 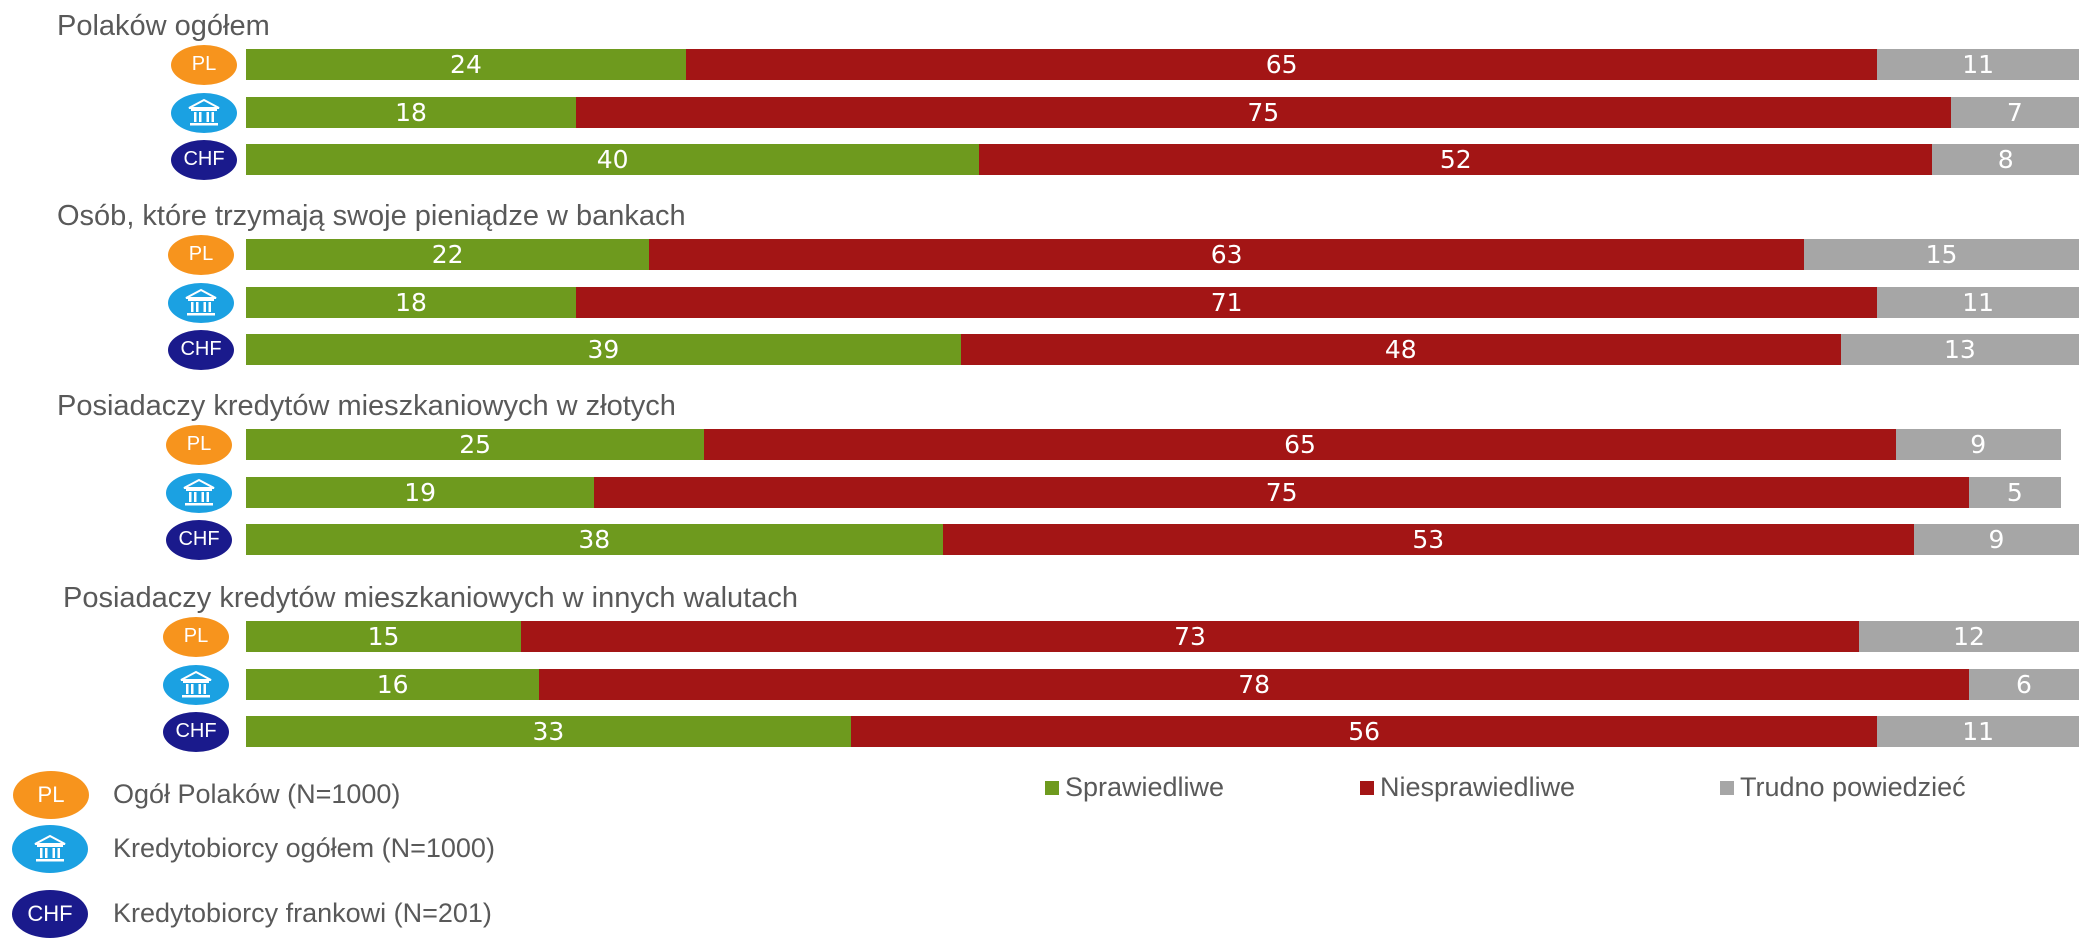 What do you see at coordinates (1969, 636) in the screenshot?
I see `data-label: 12` at bounding box center [1969, 636].